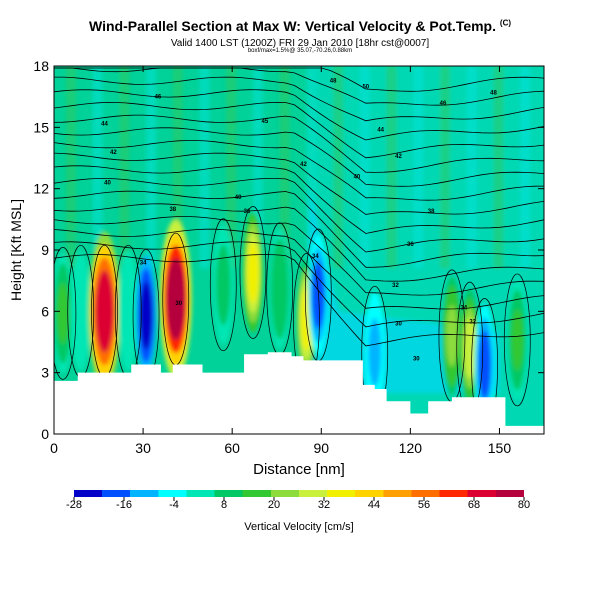  Describe the element at coordinates (274, 505) in the screenshot. I see `colorbar-tick-label: 20` at that location.